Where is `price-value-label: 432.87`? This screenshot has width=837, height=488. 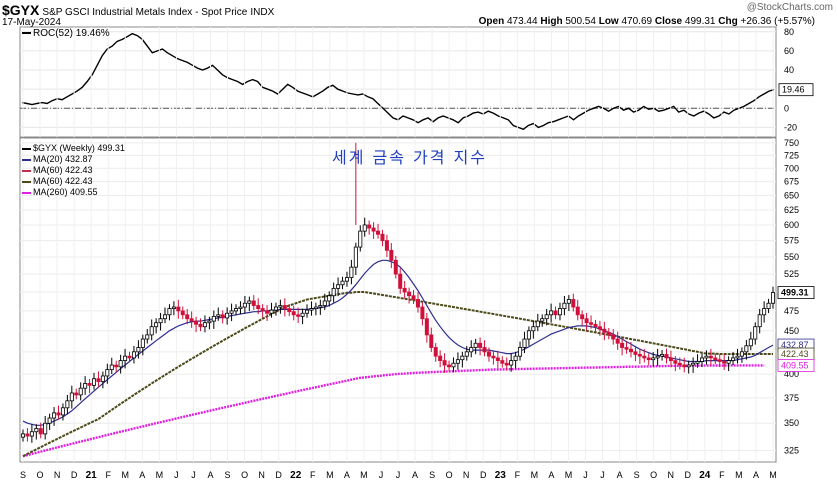
price-value-label: 432.87 is located at coordinates (795, 345).